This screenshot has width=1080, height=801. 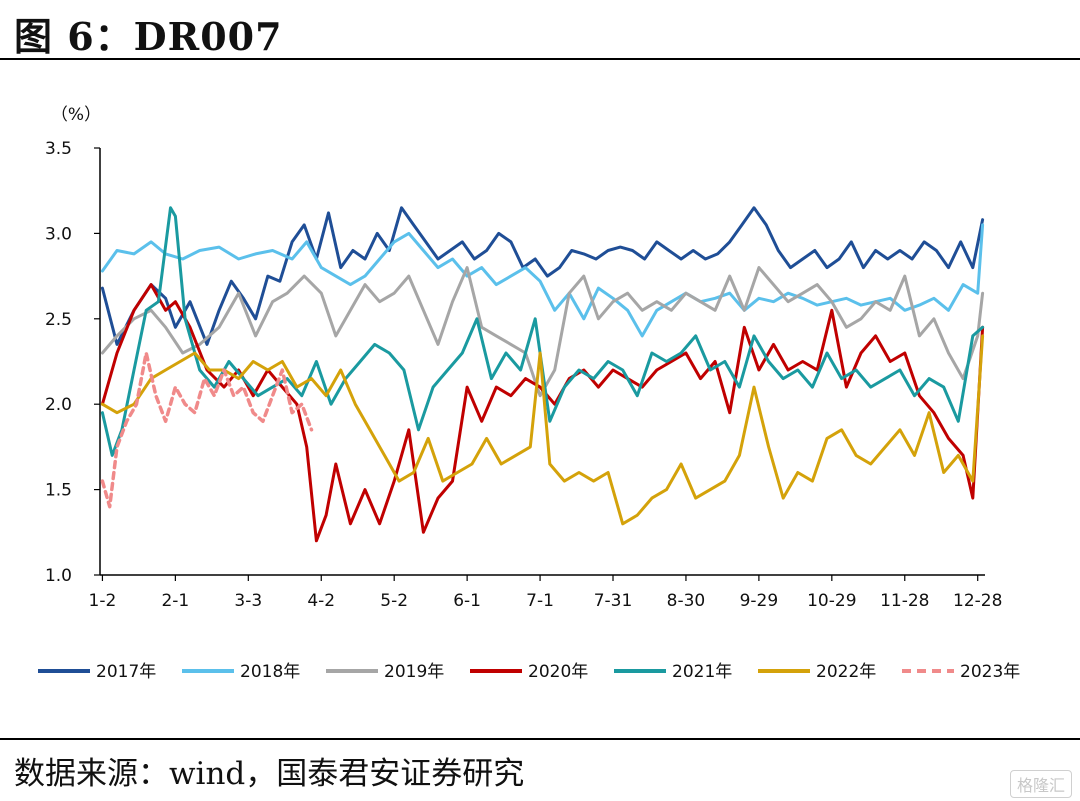 What do you see at coordinates (58, 234) in the screenshot?
I see `y-tick-label: 3.0` at bounding box center [58, 234].